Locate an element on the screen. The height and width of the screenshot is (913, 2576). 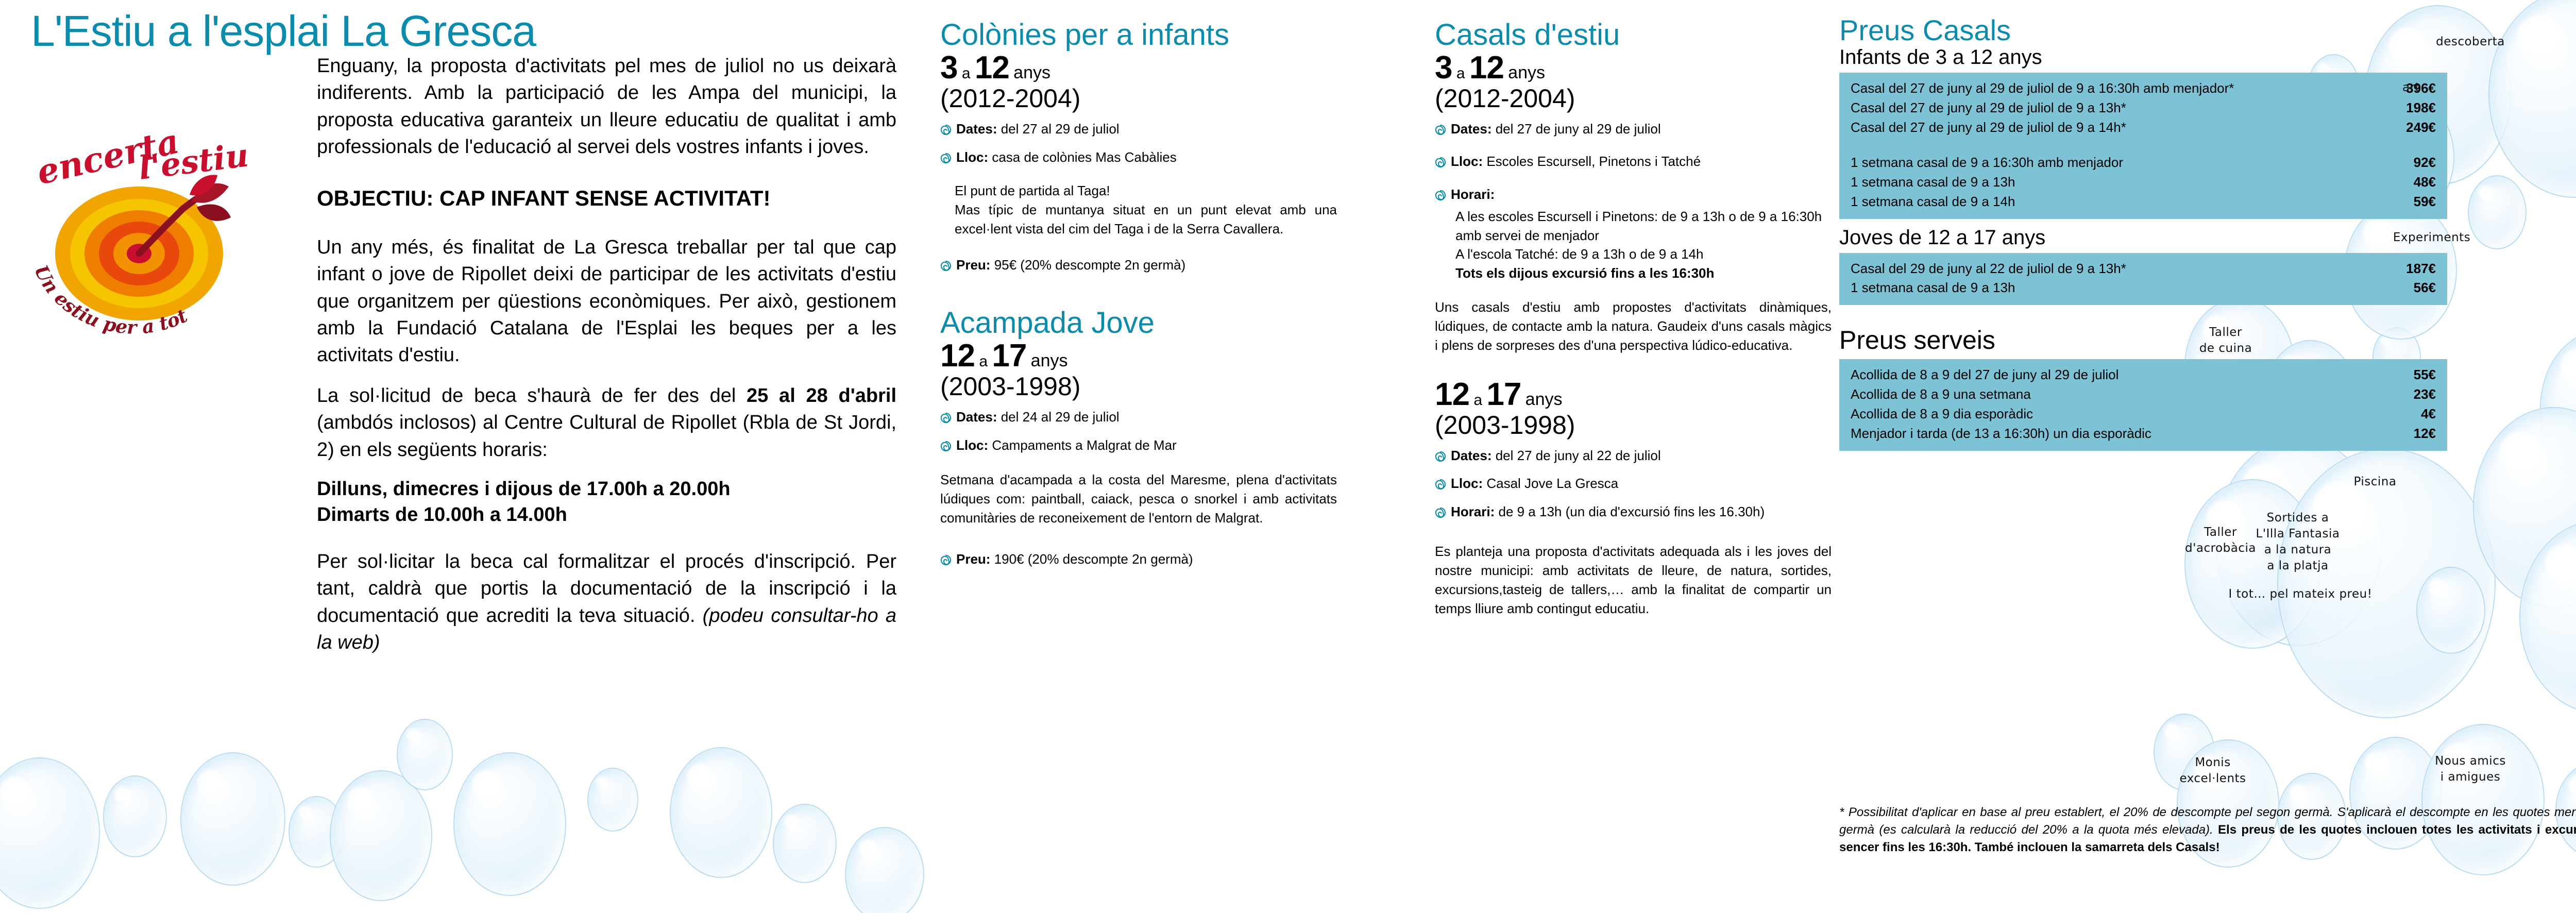
colonies-dates-row: Dates: del 27 al 29 de juliol is located at coordinates (1138, 130).